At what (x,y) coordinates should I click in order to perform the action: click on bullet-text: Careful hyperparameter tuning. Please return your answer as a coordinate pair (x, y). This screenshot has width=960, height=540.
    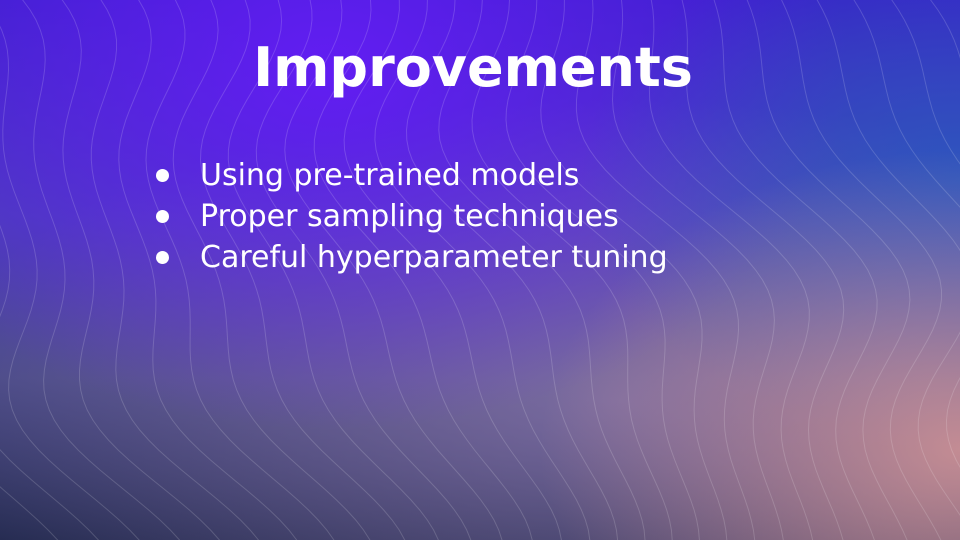
    Looking at the image, I should click on (434, 257).